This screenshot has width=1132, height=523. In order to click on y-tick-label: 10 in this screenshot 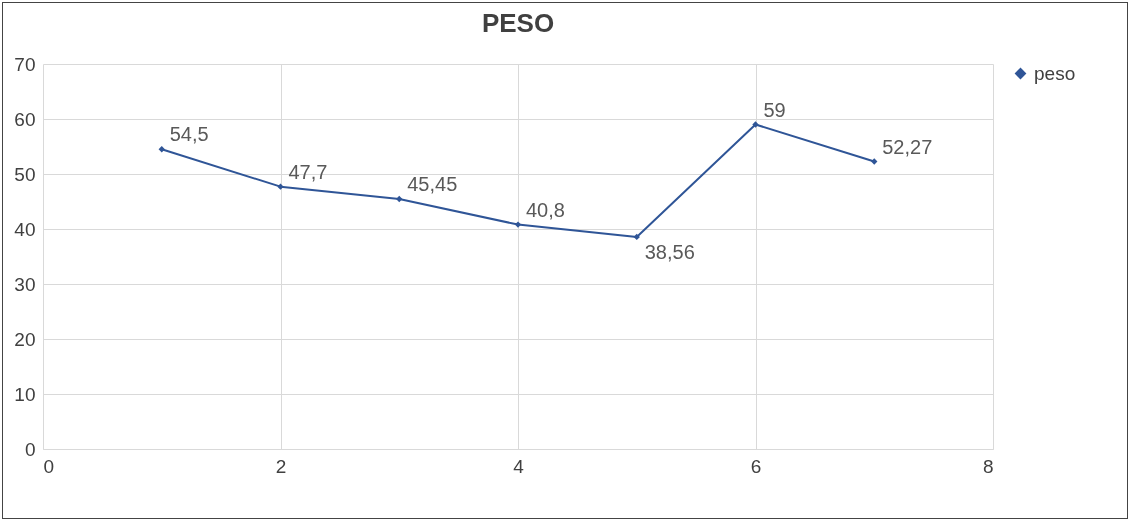, I will do `click(25, 394)`.